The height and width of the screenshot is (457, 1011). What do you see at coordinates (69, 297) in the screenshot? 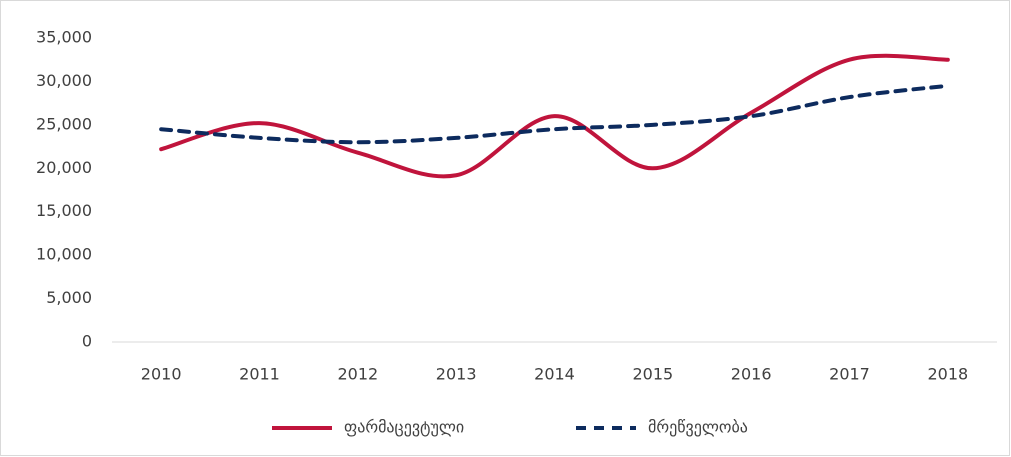
I see `y-tick-label: 5,000` at bounding box center [69, 297].